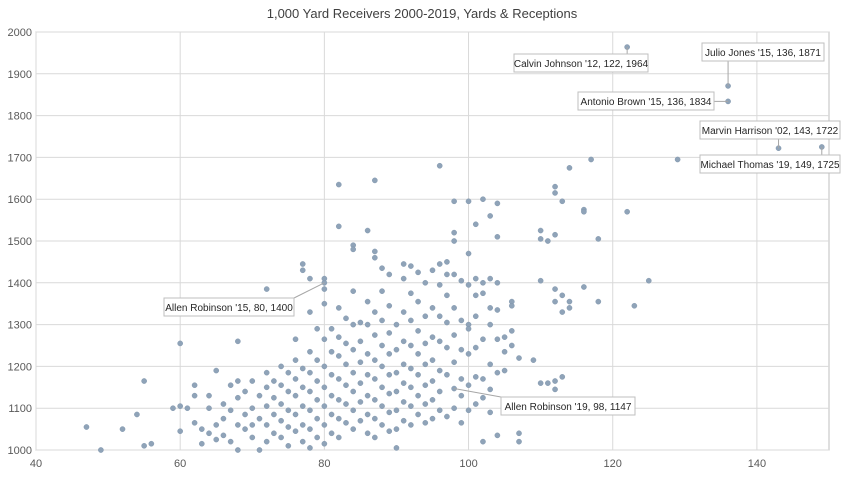  Describe the element at coordinates (20, 451) in the screenshot. I see `y-tick-label: 1000` at that location.